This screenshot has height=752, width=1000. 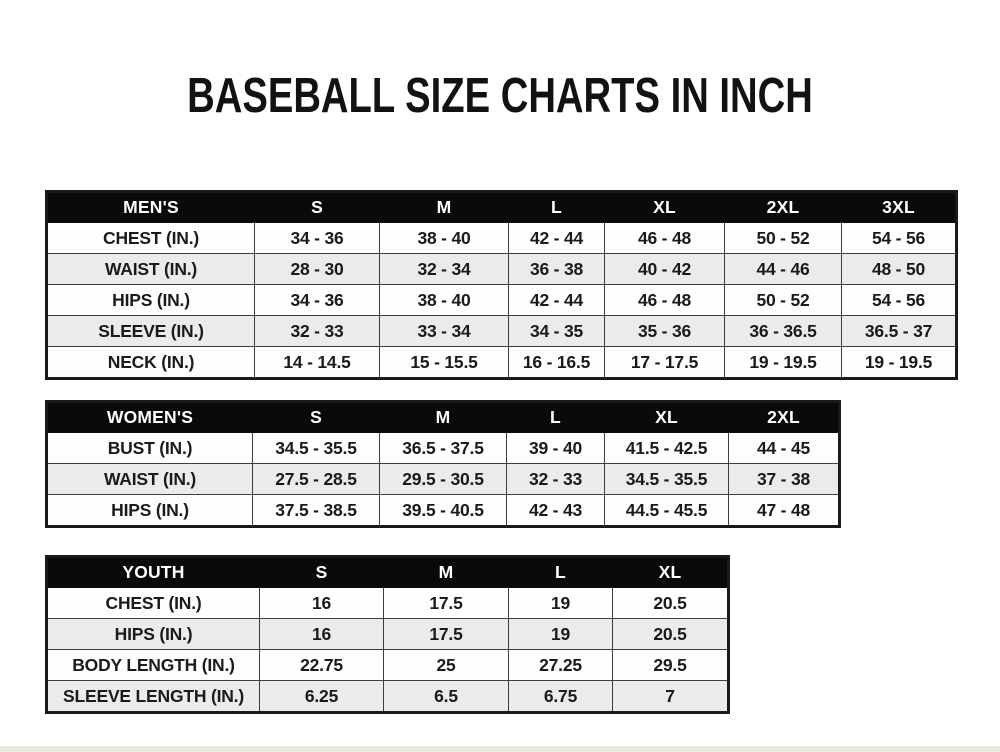 I want to click on size-value-cell: 34.5 - 35.5, so click(x=666, y=479).